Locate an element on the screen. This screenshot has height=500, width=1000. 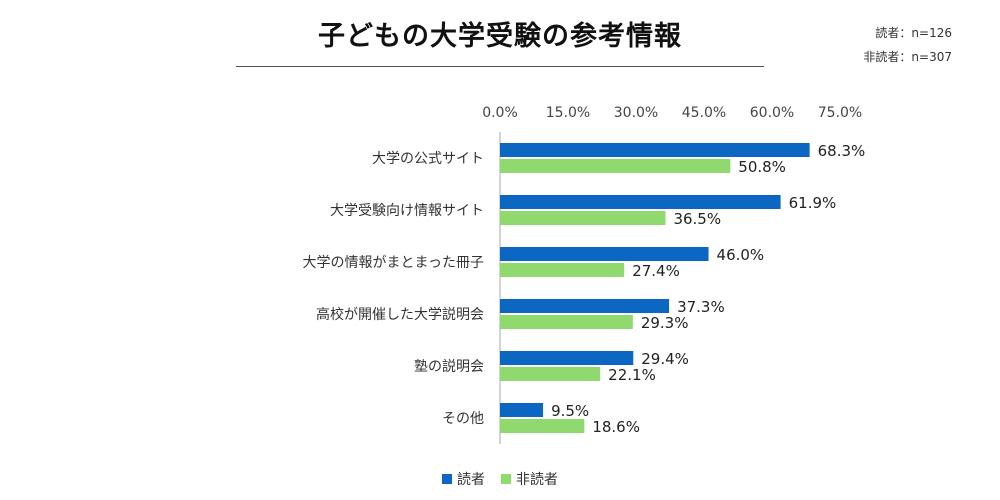
x-tick-label: 15.0% is located at coordinates (568, 113).